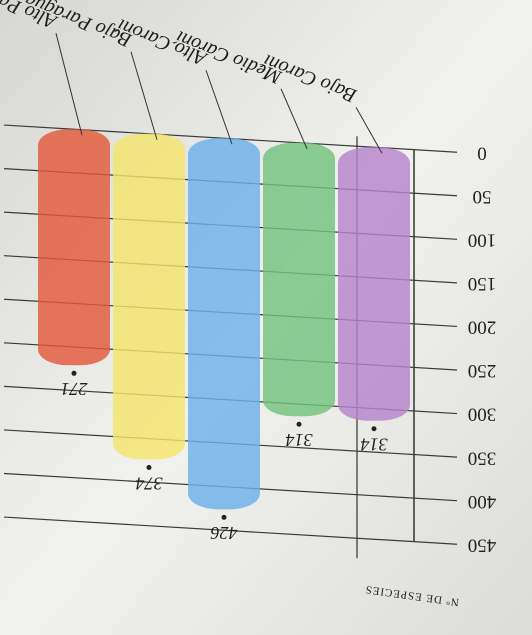 This screenshot has height=635, width=532. I want to click on y-tick-label: 450, so click(482, 544).